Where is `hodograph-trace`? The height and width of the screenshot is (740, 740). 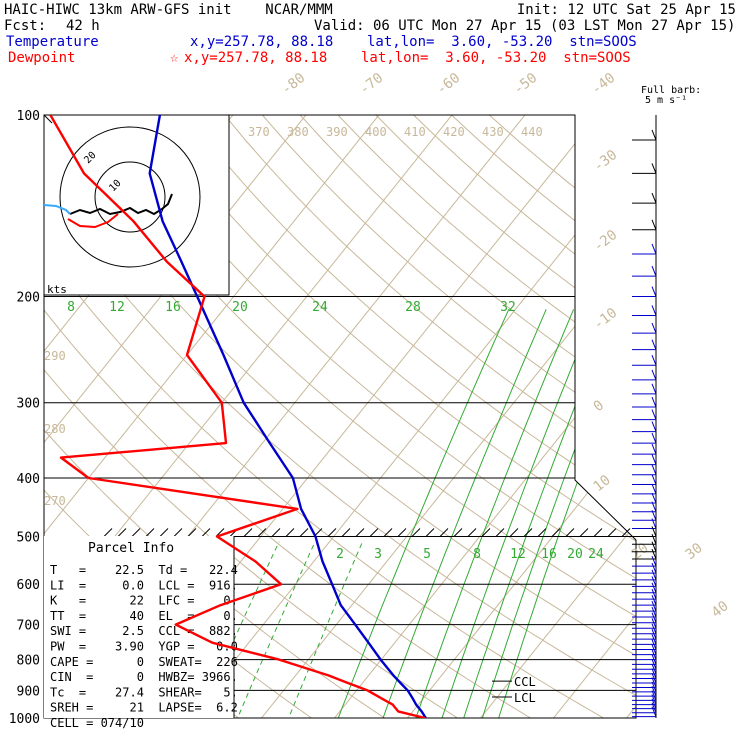 hodograph-trace is located at coordinates (121, 204).